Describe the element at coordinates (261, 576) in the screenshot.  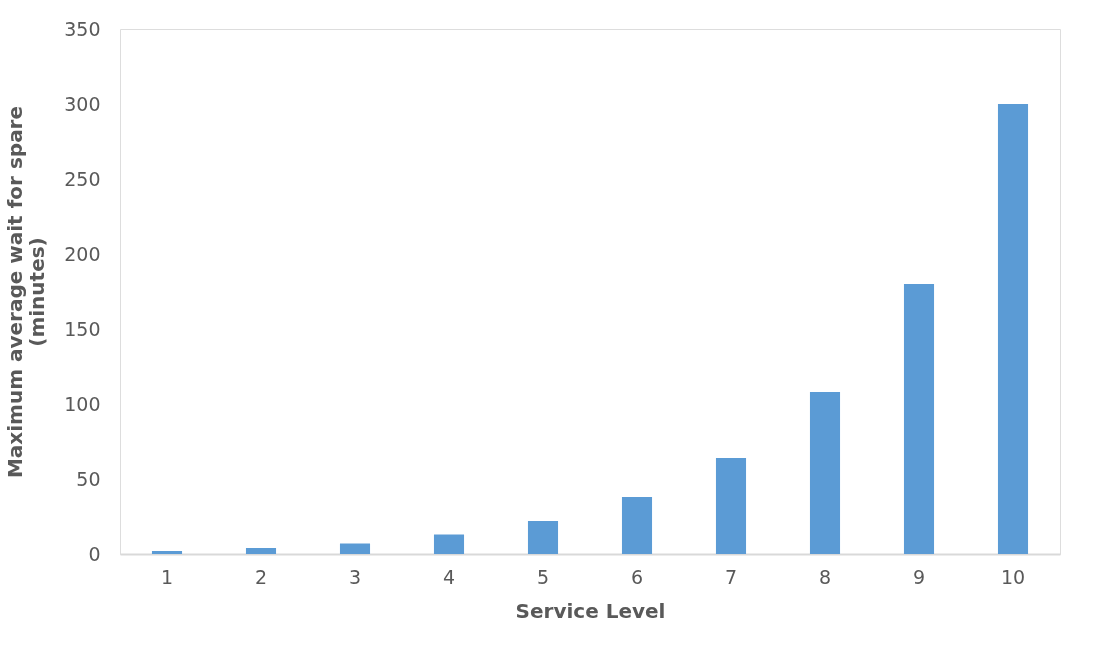
I see `x-tick-label: 2` at that location.